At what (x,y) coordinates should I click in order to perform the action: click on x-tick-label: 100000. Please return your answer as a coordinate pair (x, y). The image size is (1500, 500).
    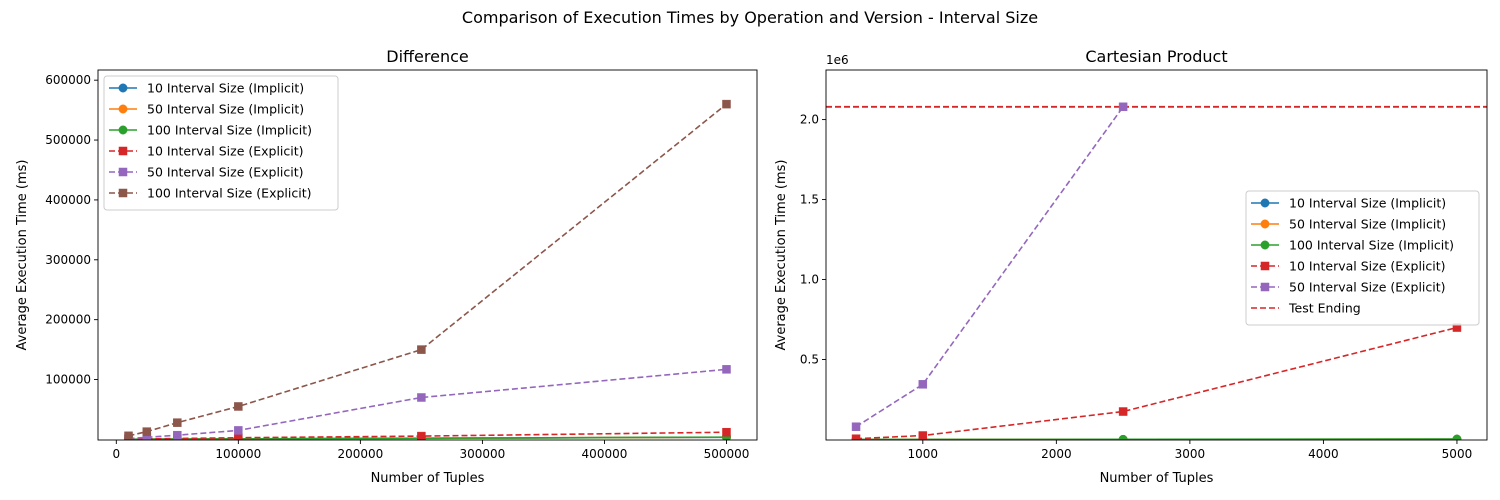
    Looking at the image, I should click on (238, 454).